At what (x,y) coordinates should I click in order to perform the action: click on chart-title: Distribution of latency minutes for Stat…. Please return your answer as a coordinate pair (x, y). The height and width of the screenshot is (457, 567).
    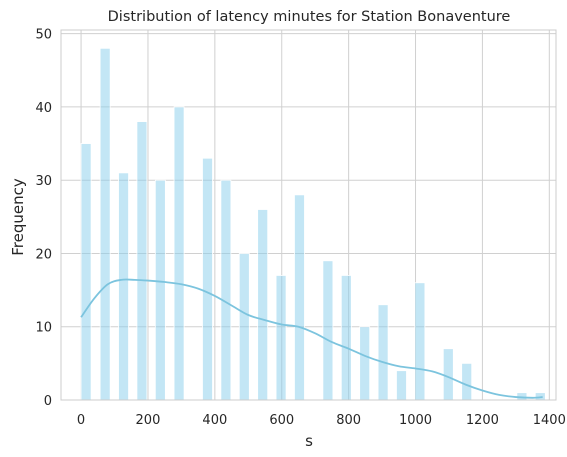
    Looking at the image, I should click on (309, 17).